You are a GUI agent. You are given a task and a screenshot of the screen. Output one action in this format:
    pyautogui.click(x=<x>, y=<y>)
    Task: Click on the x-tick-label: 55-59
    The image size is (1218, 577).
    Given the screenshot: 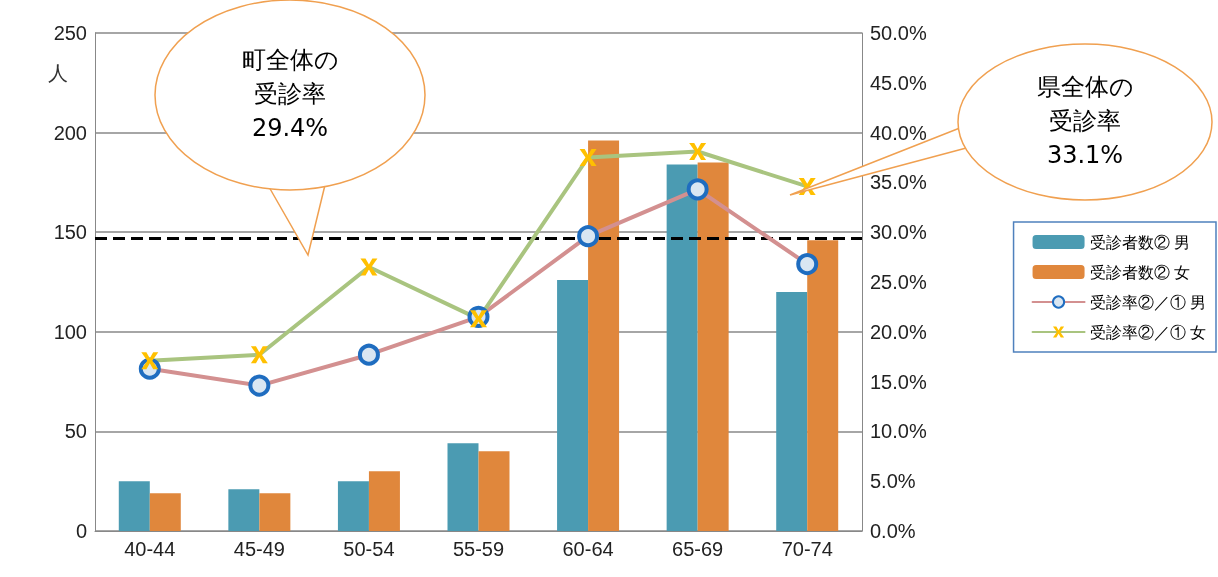 What is the action you would take?
    pyautogui.click(x=478, y=549)
    